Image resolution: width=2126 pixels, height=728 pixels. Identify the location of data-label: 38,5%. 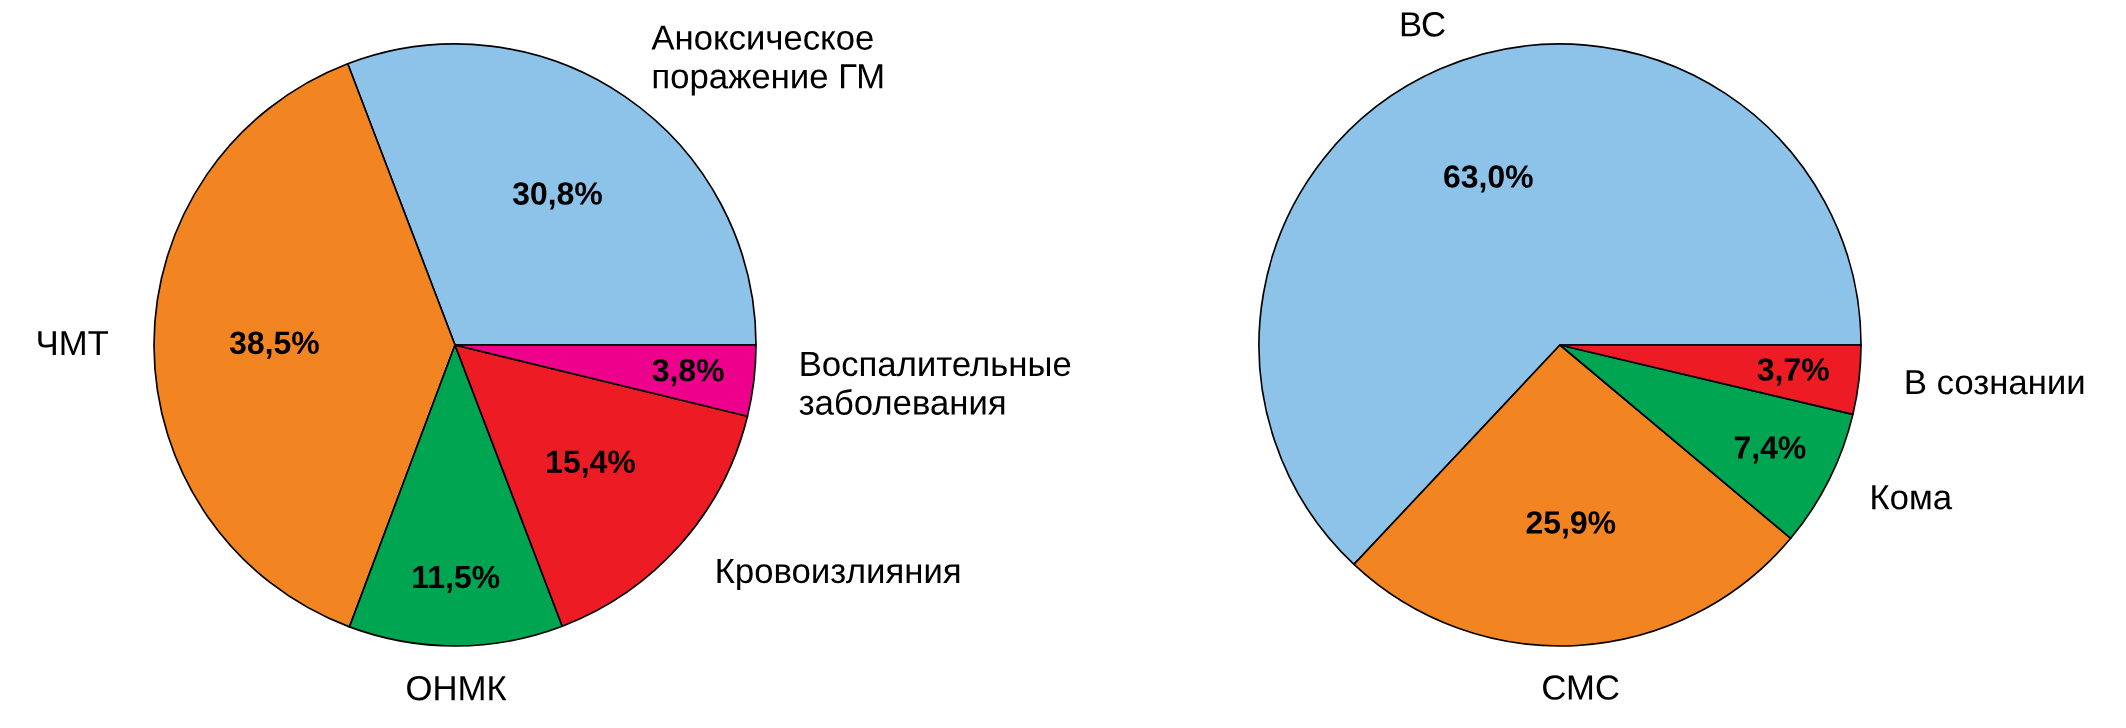
(274, 345).